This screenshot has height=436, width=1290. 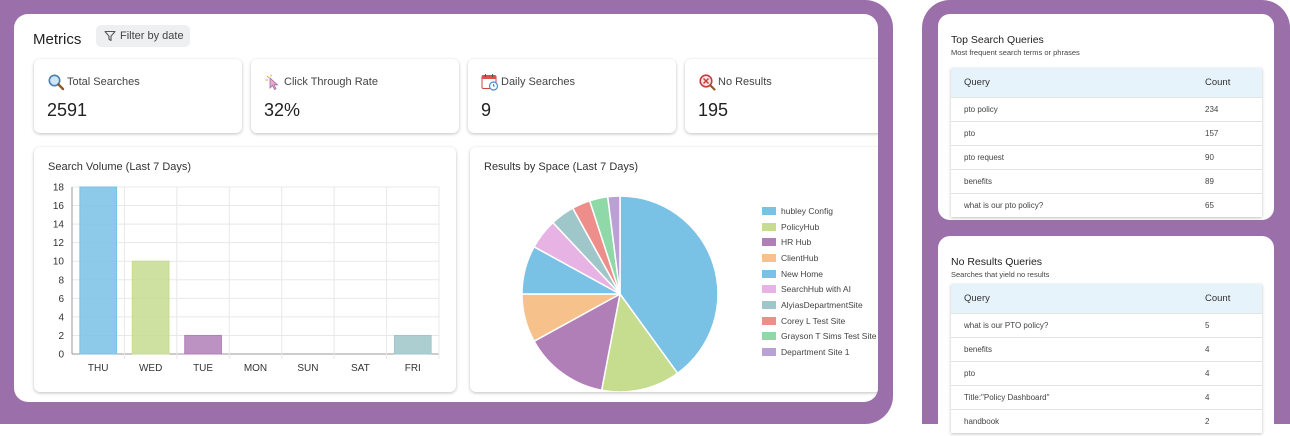 What do you see at coordinates (561, 167) in the screenshot?
I see `chart-title: Results by Space (Last 7 Days)` at bounding box center [561, 167].